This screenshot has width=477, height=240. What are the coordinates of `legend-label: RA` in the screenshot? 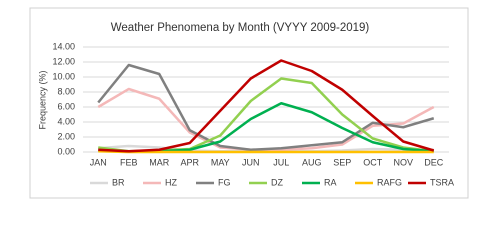 It's located at (330, 182).